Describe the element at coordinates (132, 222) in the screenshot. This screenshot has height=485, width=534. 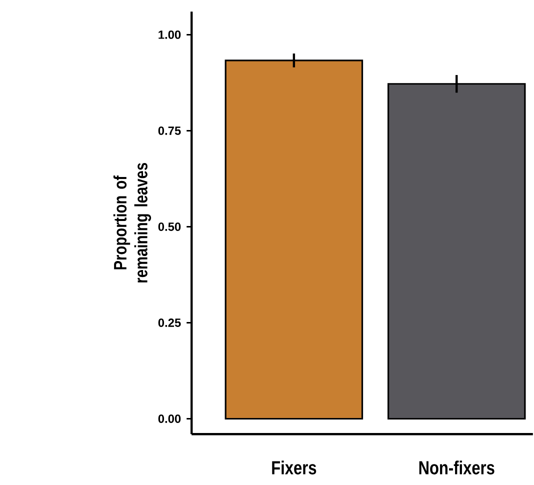
I see `y-axis-title: Proportion of remaining leaves` at that location.